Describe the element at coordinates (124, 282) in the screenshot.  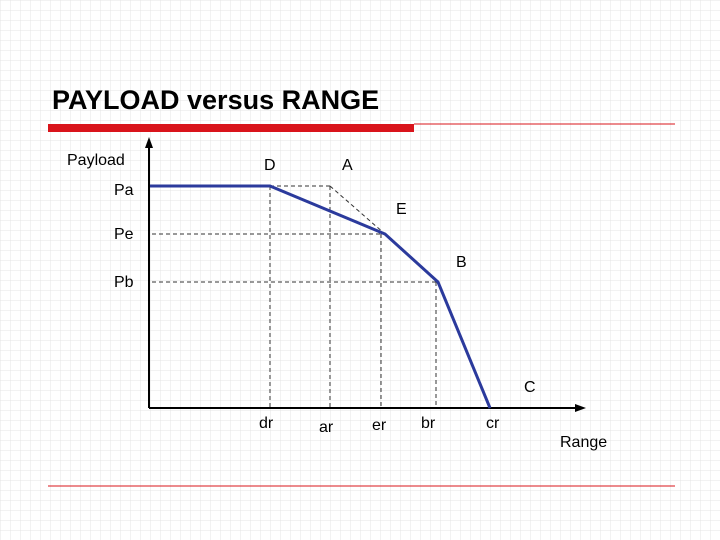
I see `y-tick-label: Pb` at that location.